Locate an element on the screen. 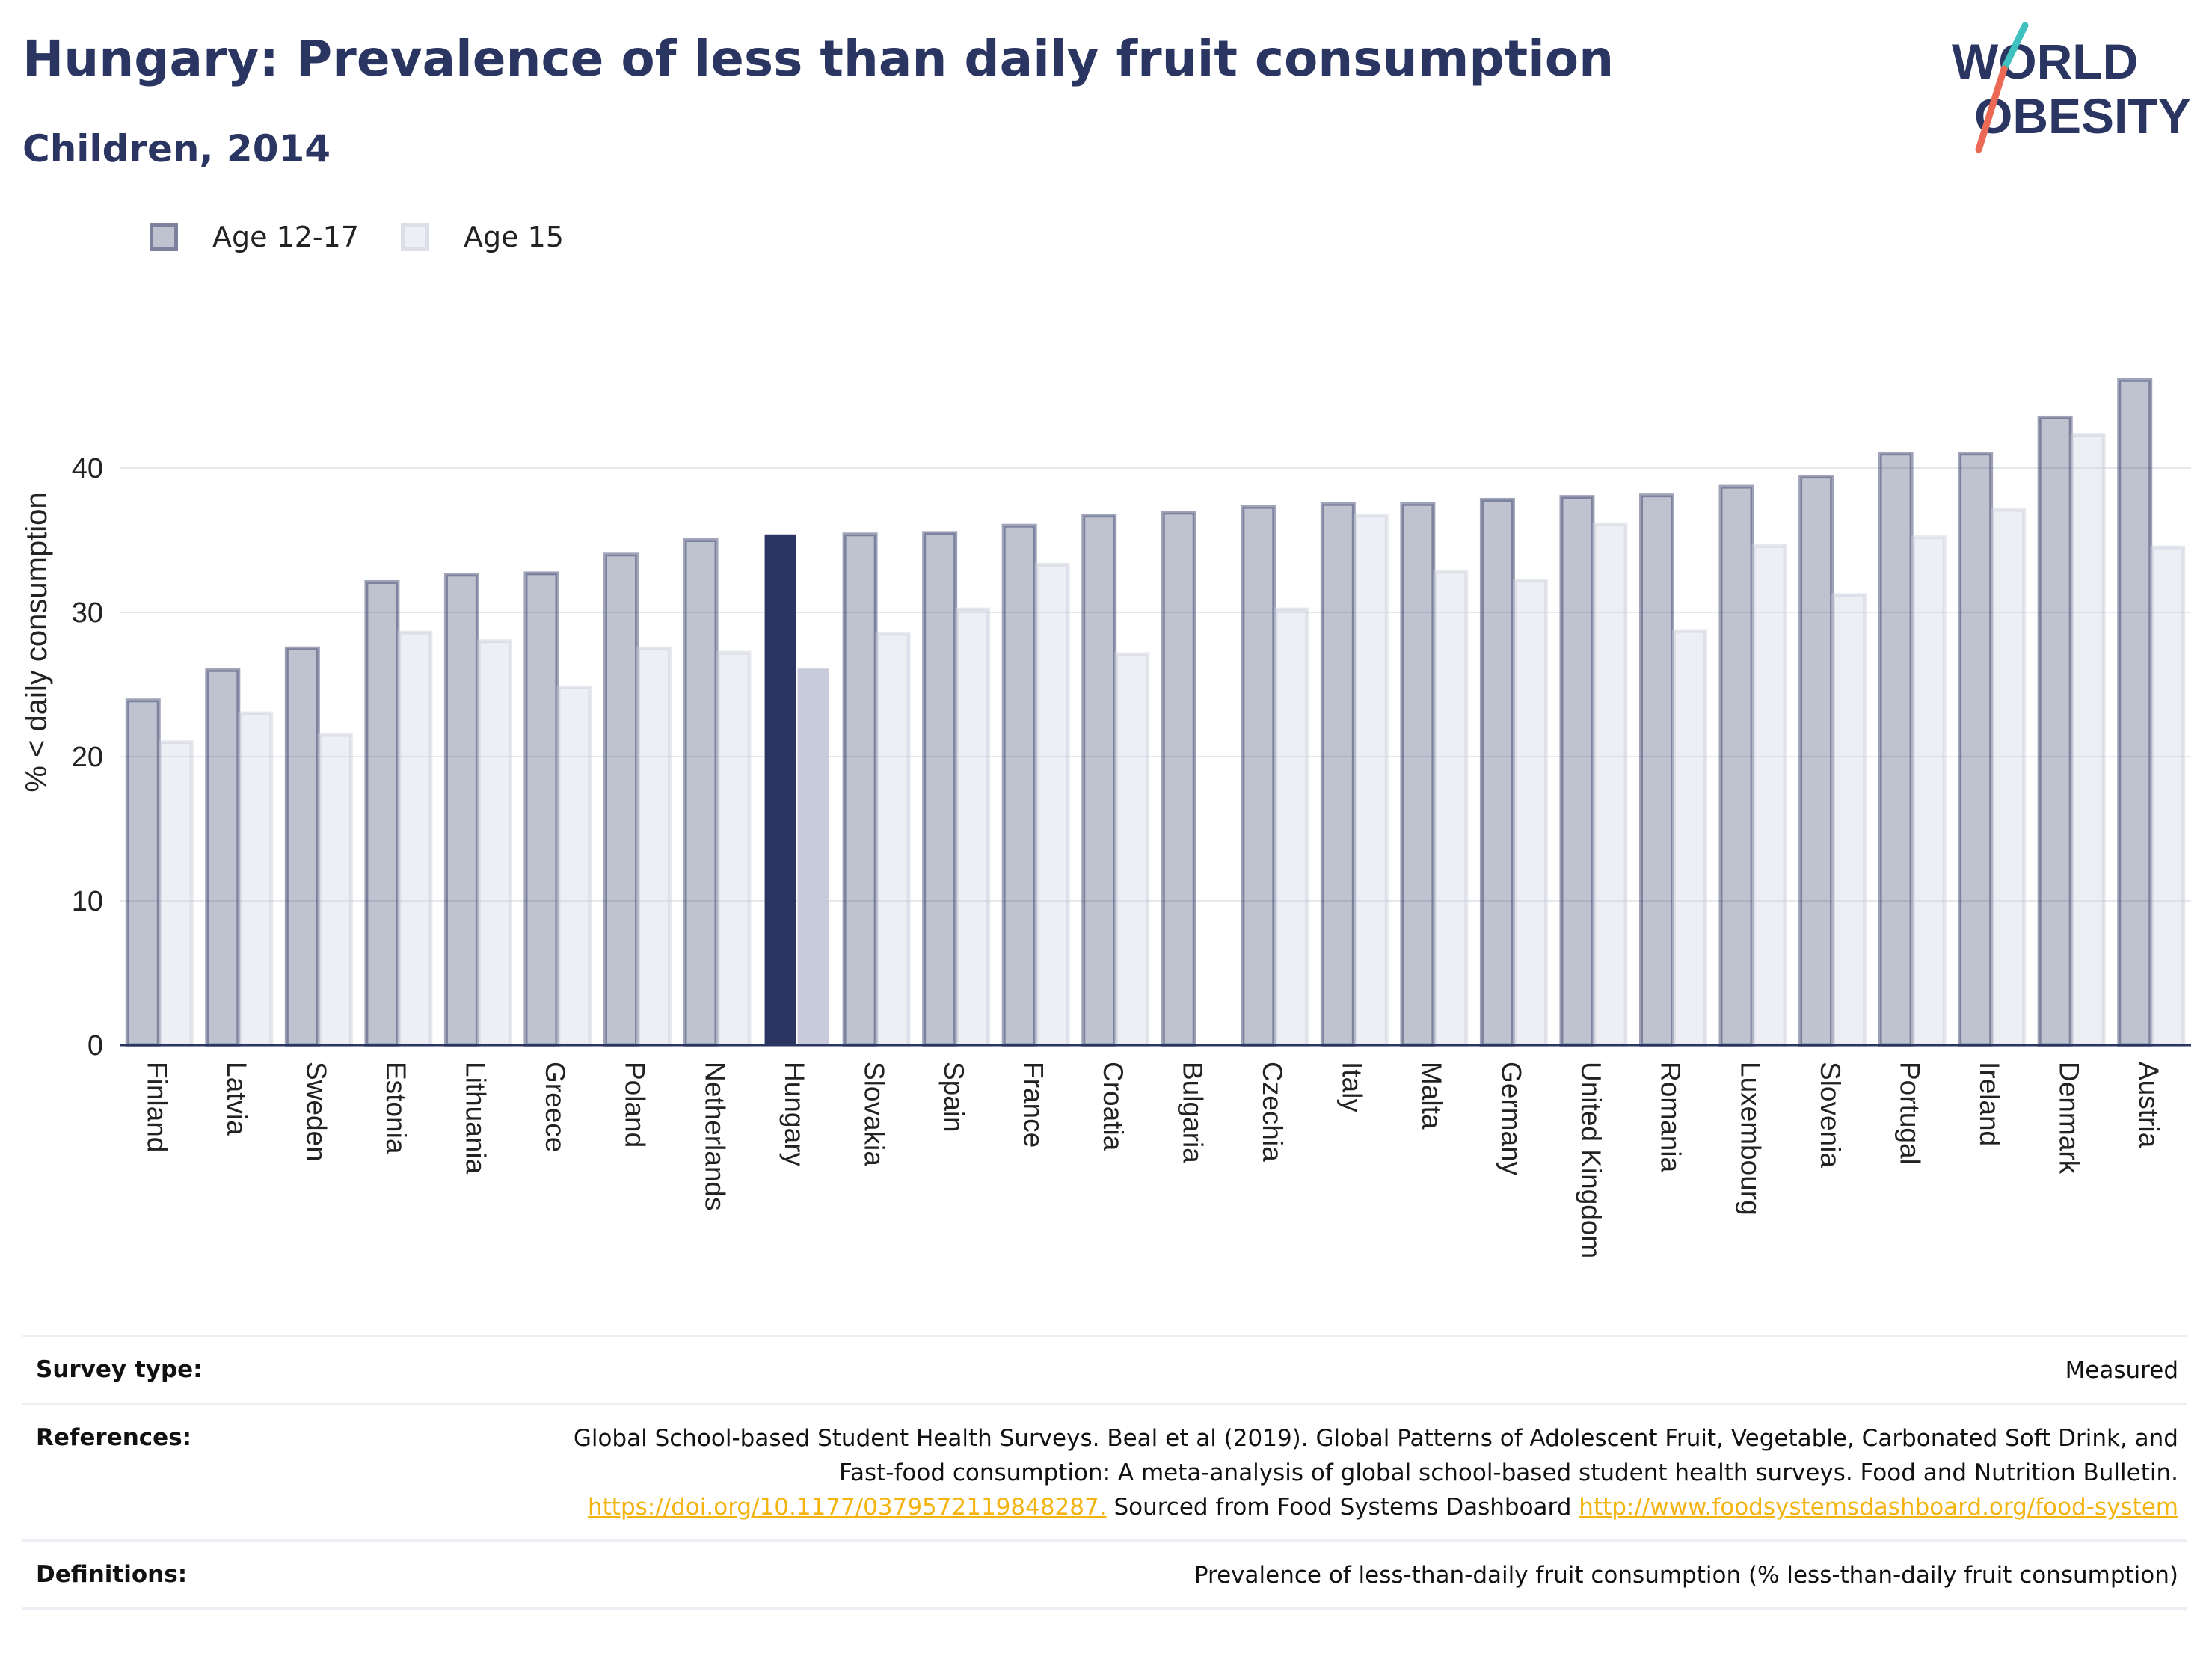 Image resolution: width=2212 pixels, height=1656 pixels. survey-type-value: Measured is located at coordinates (2121, 1370).